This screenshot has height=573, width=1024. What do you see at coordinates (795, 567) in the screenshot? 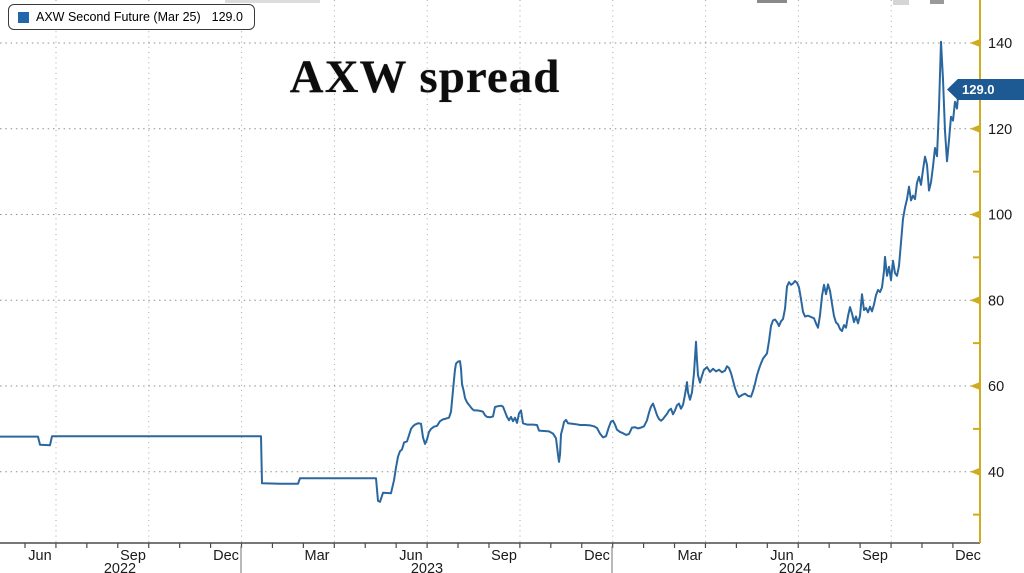
I see `svg-text: 2024` at bounding box center [795, 567].